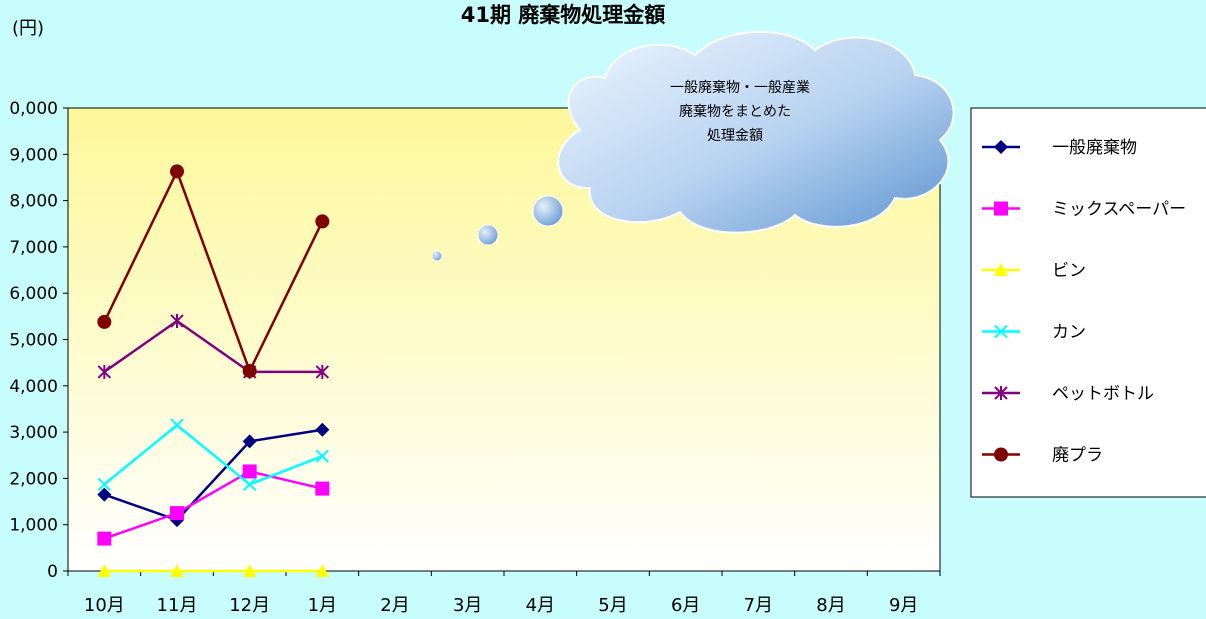 The width and height of the screenshot is (1206, 619). What do you see at coordinates (830, 605) in the screenshot?
I see `x-tick-label: 8月` at bounding box center [830, 605].